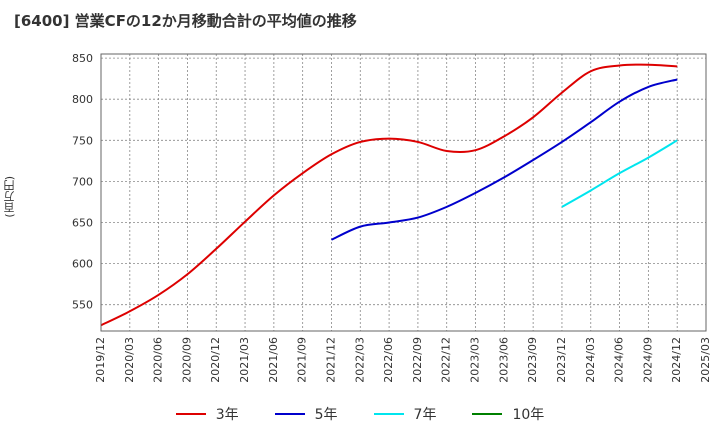  I want to click on x-tick-label: 2022/03, so click(359, 360).